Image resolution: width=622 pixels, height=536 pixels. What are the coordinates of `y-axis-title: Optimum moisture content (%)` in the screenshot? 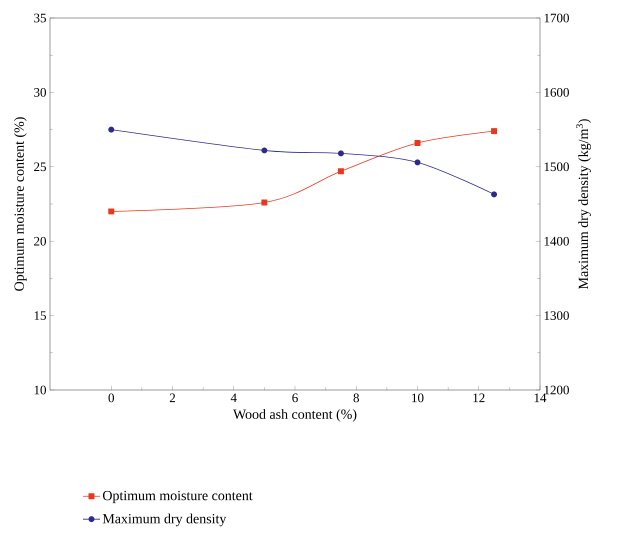 It's located at (20, 204).